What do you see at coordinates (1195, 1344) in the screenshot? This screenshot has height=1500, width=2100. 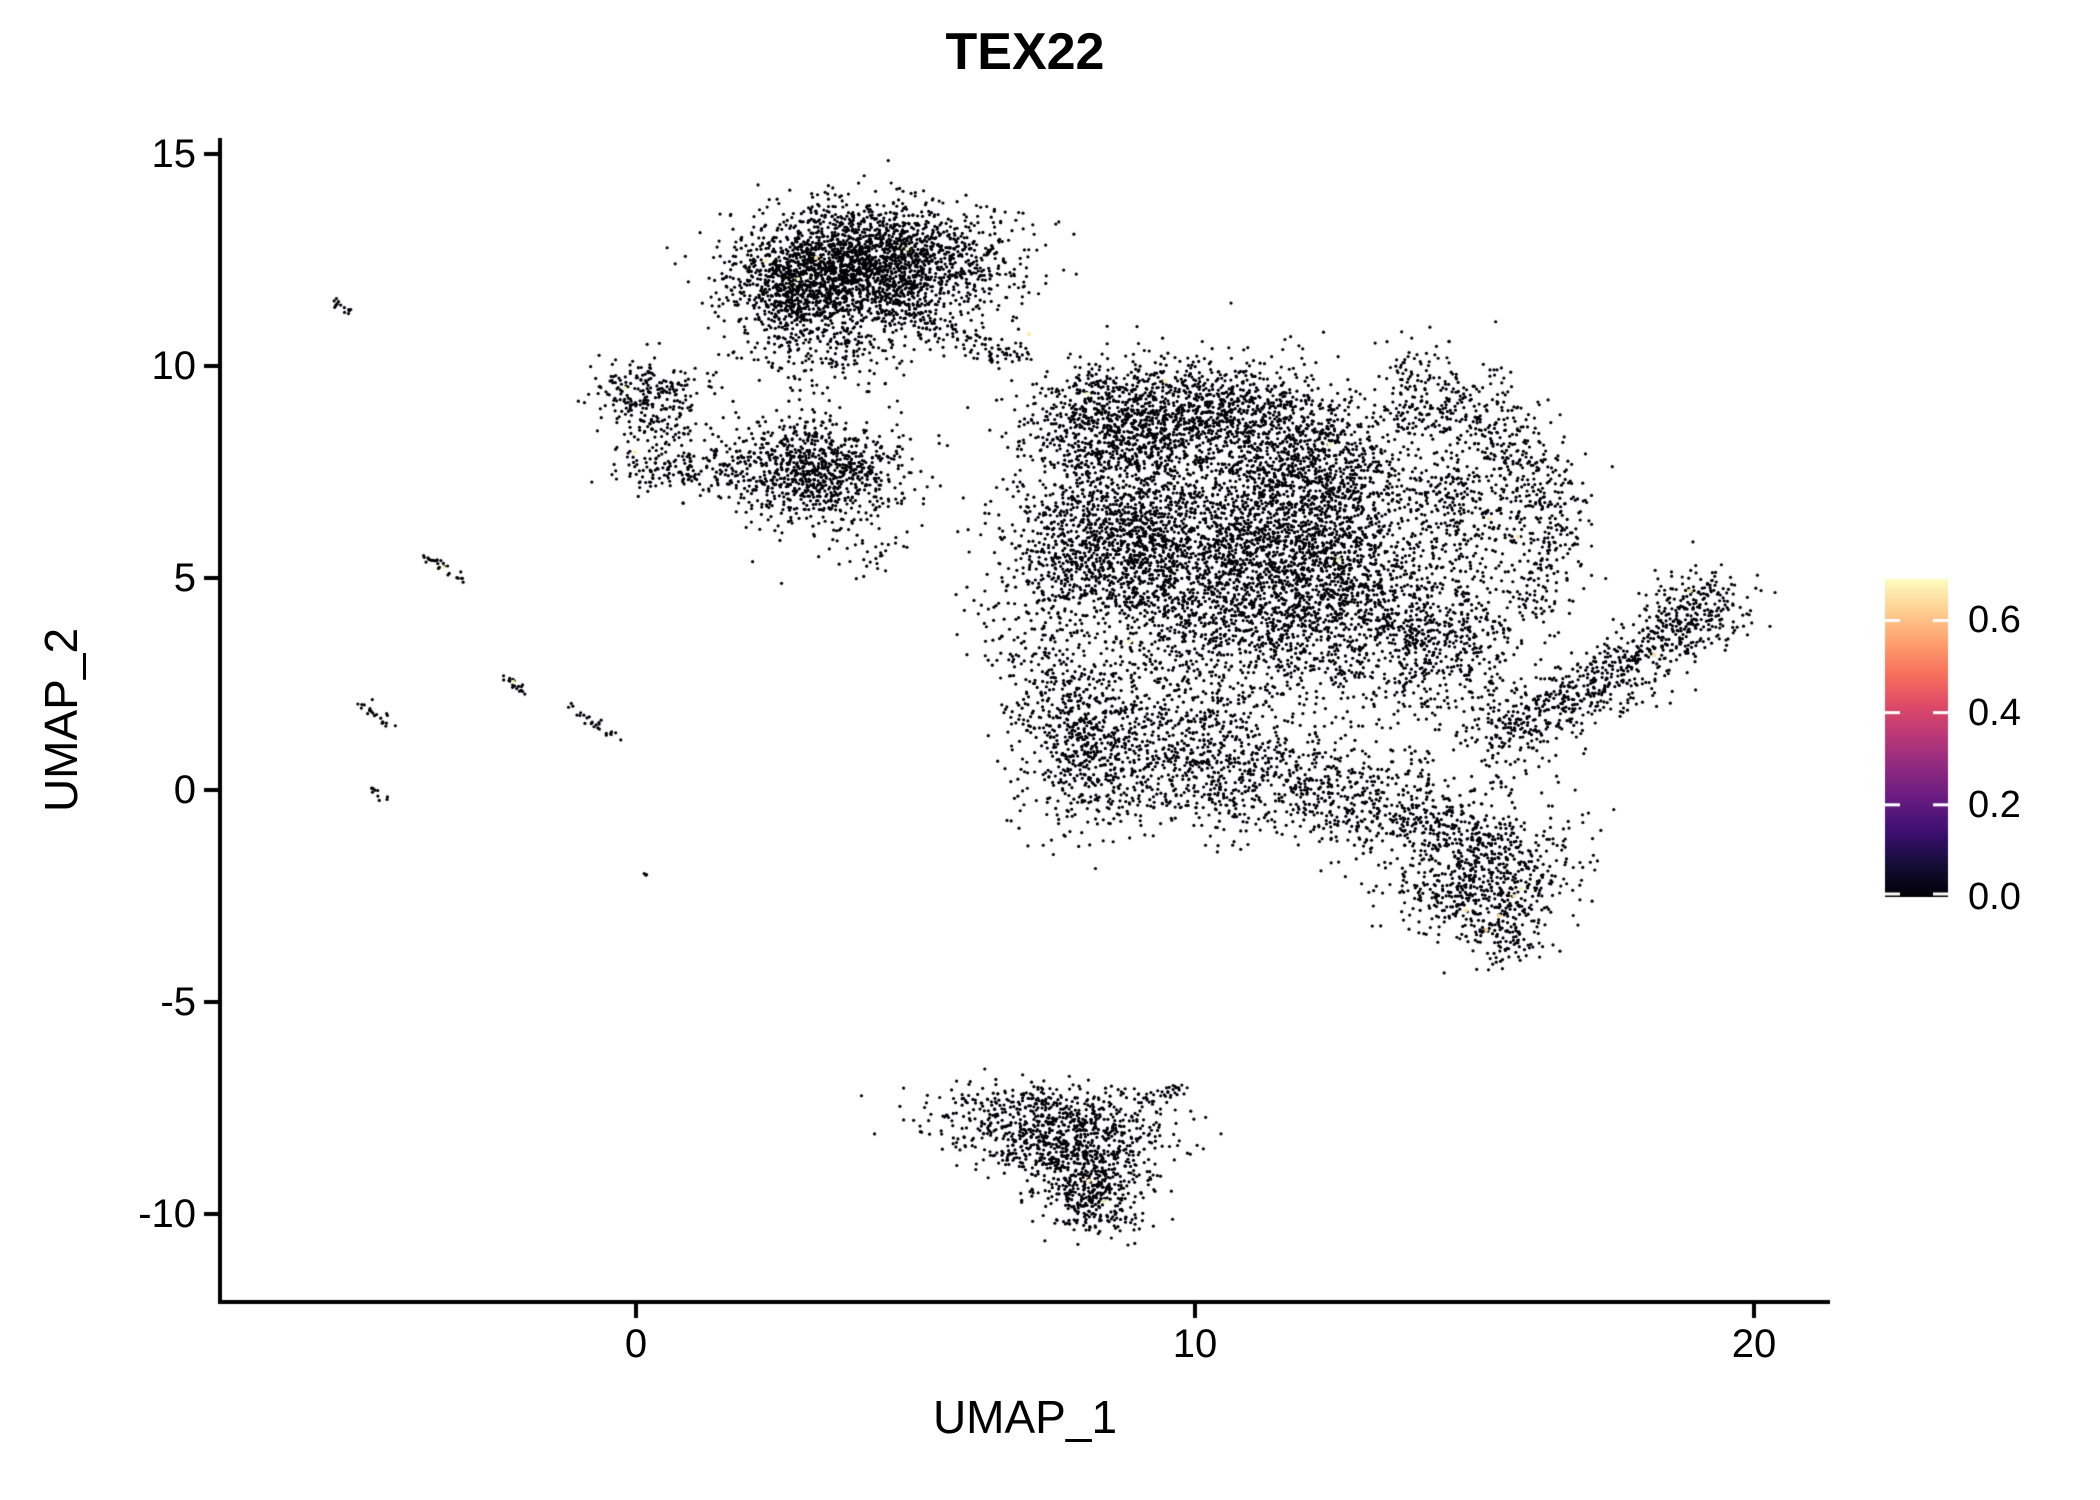 I see `x-axis-tick-label: 10` at bounding box center [1195, 1344].